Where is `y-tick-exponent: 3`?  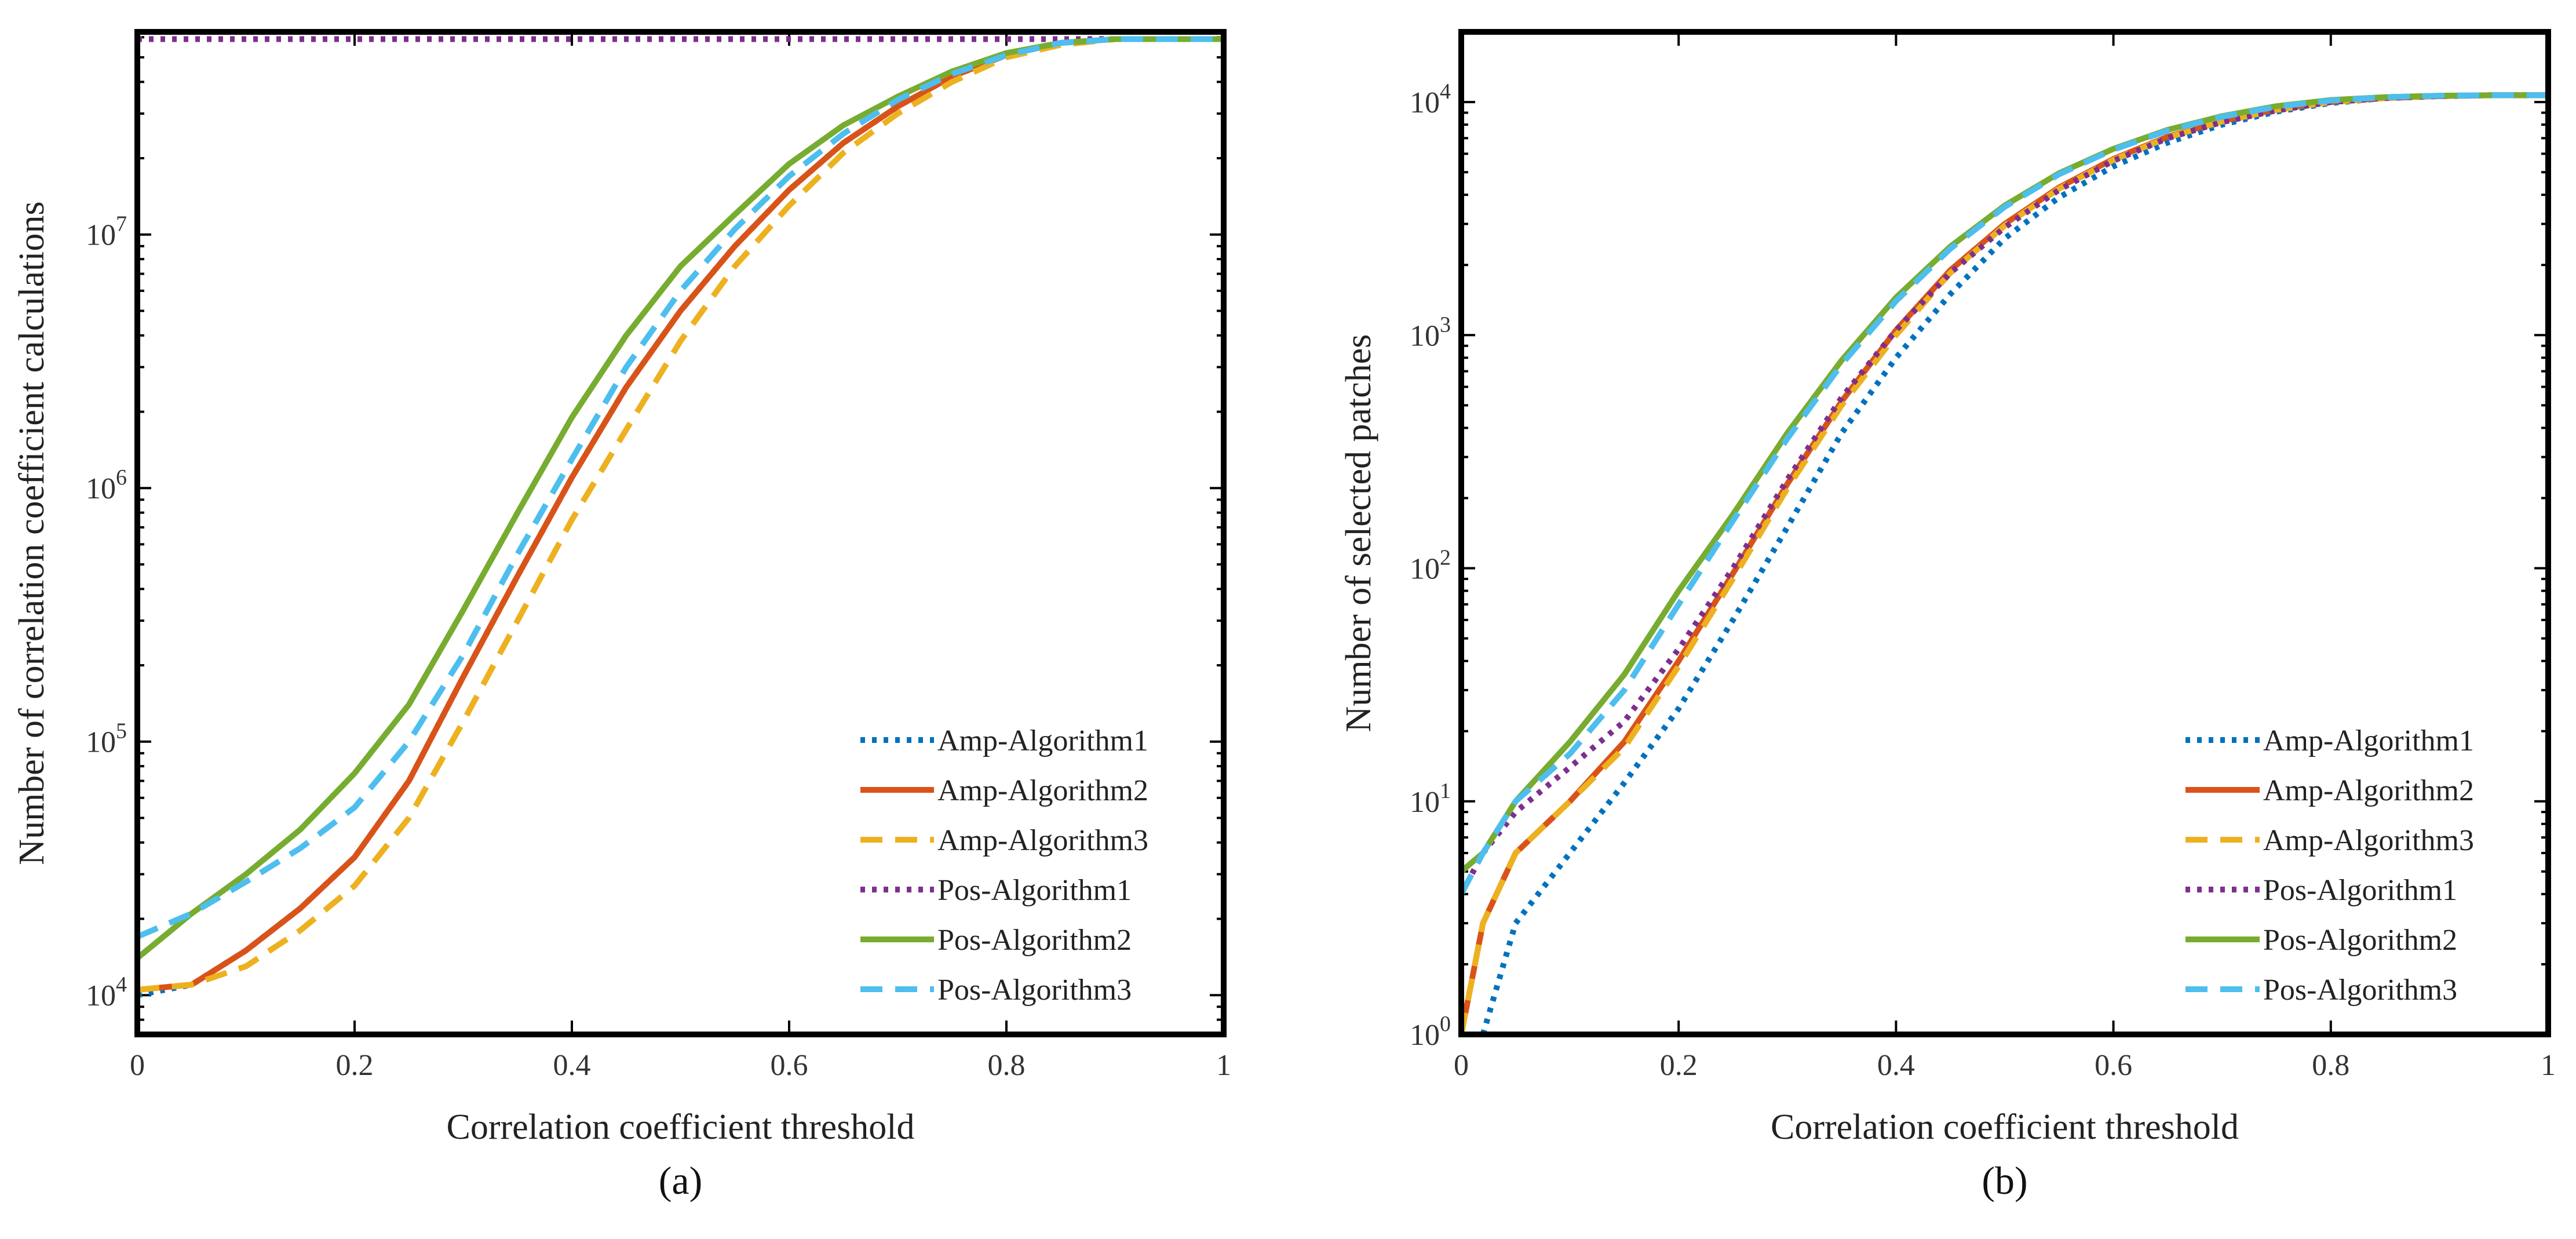
y-tick-exponent: 3 is located at coordinates (1445, 324).